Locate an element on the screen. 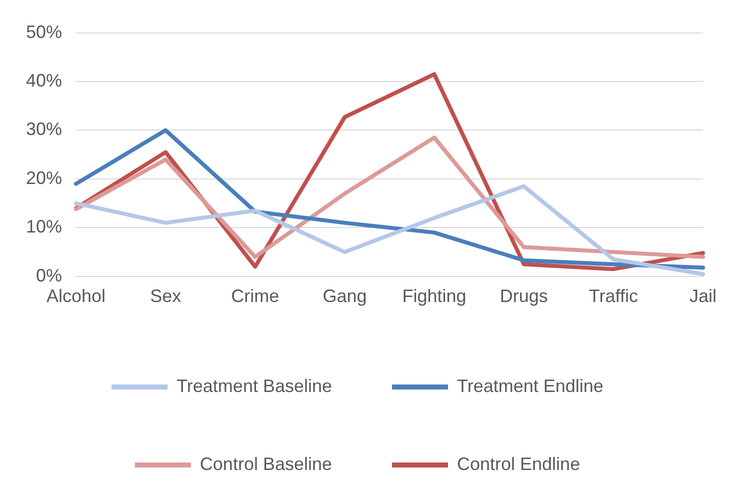 This screenshot has width=735, height=493. x-tick-label: Drugs is located at coordinates (524, 296).